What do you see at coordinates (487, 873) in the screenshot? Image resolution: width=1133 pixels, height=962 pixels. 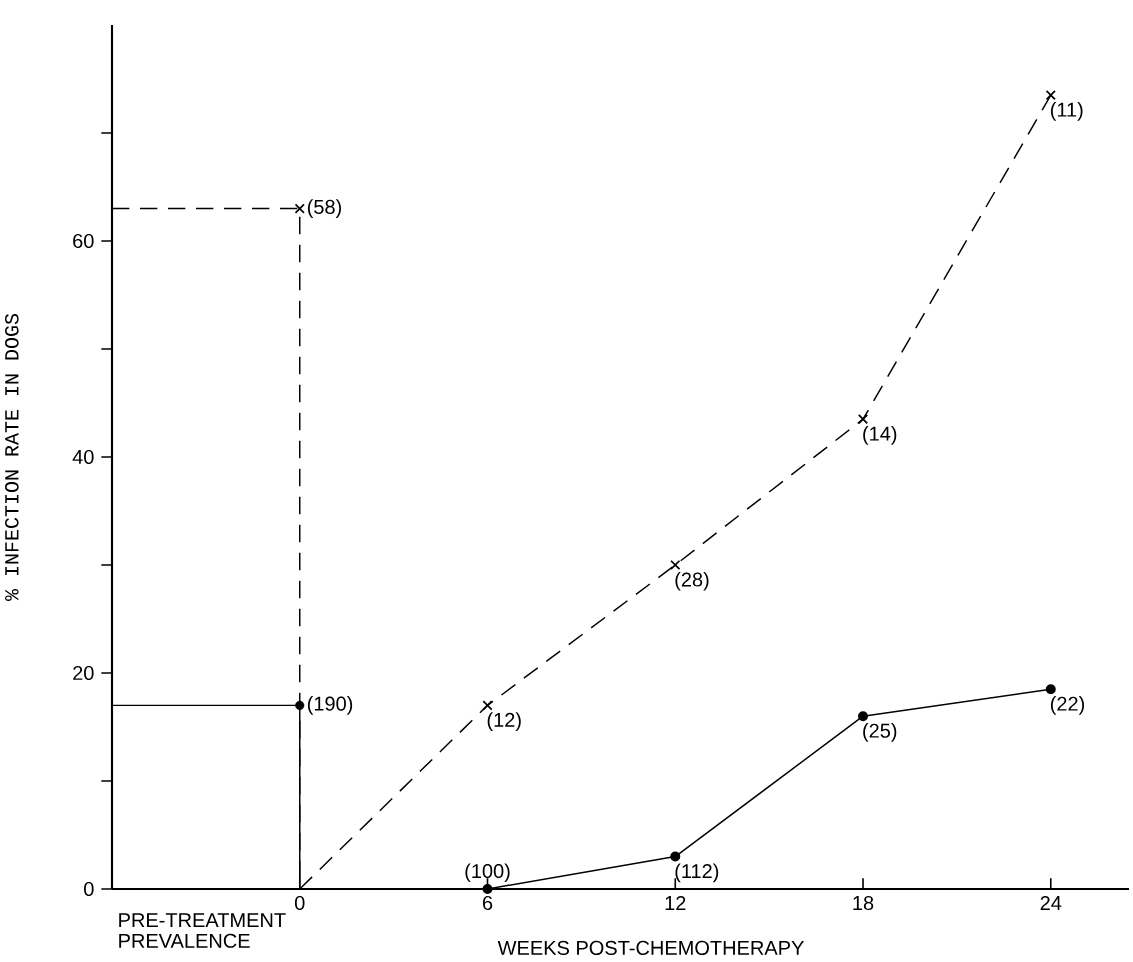 I see `annotation: (100)` at bounding box center [487, 873].